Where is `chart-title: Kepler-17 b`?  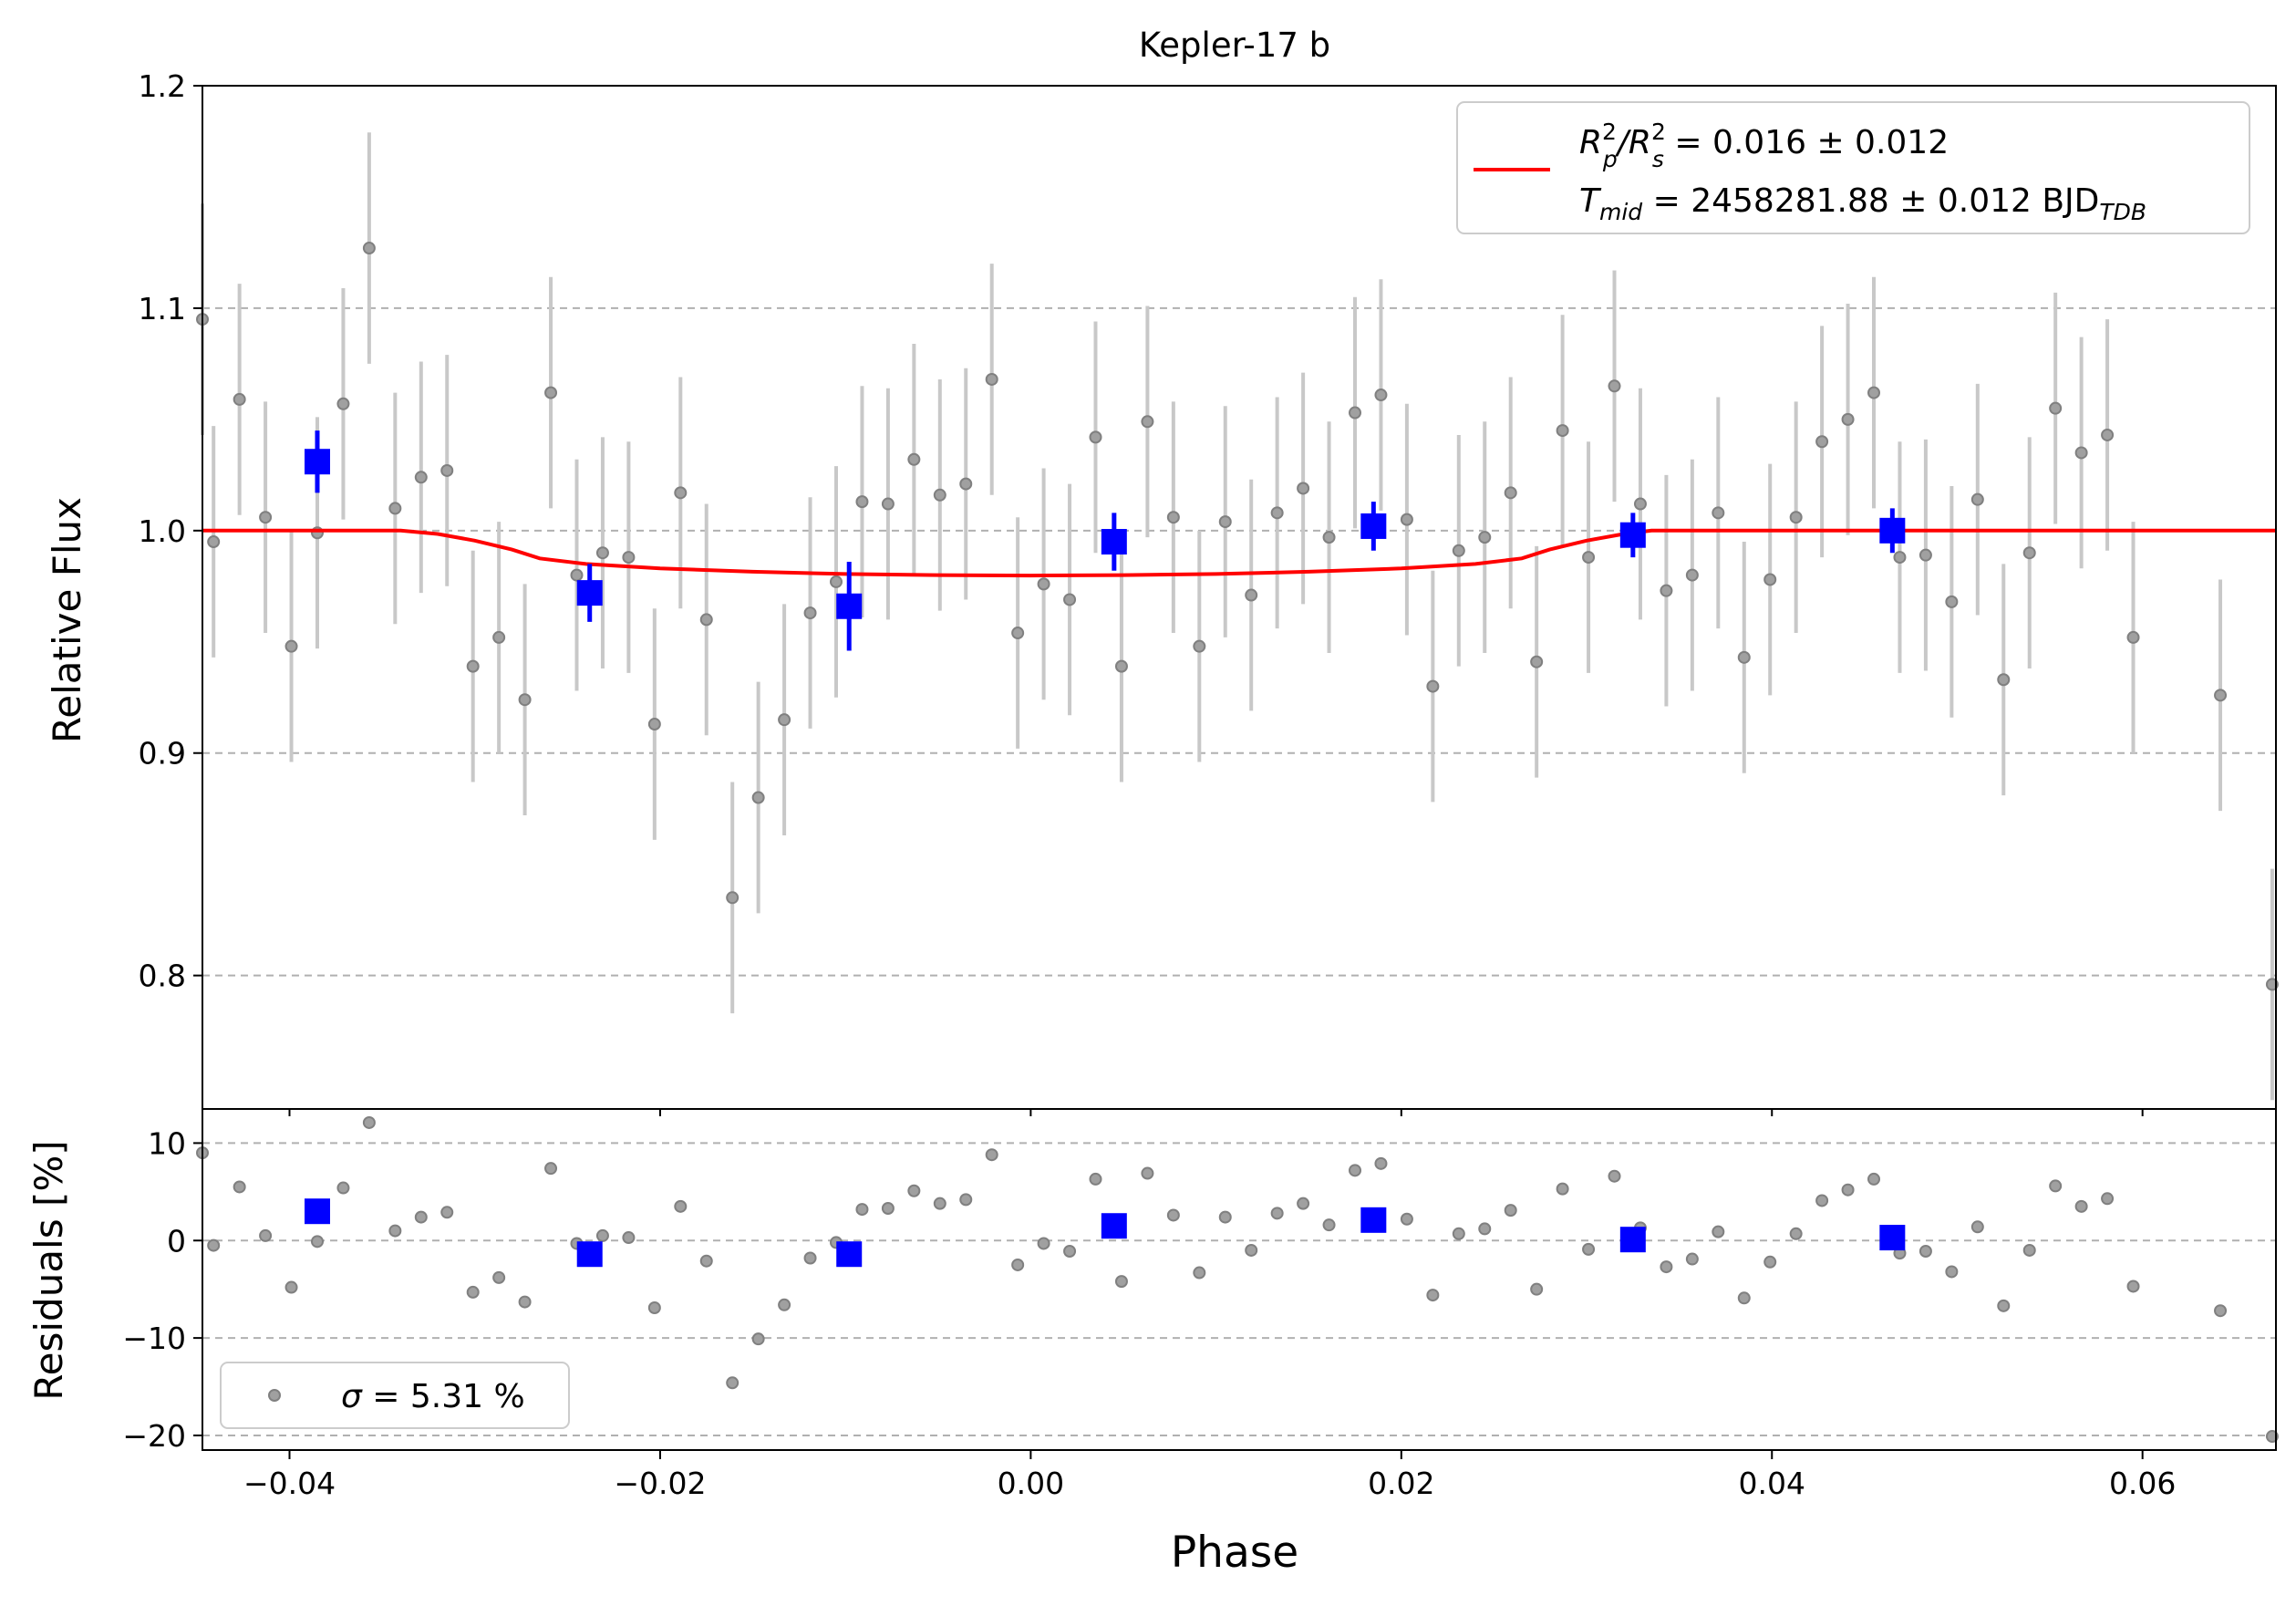 chart-title: Kepler-17 b is located at coordinates (1234, 45).